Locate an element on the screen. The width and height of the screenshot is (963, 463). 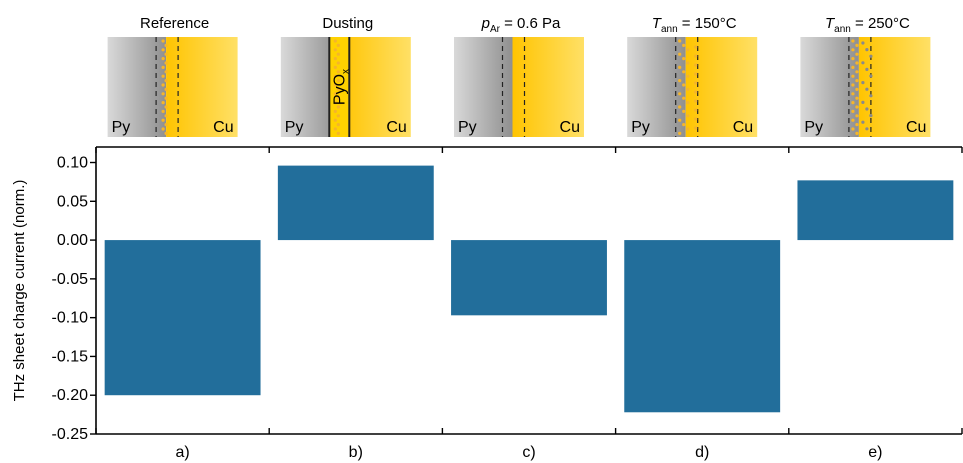
x-tick-label: c) is located at coordinates (528, 452).